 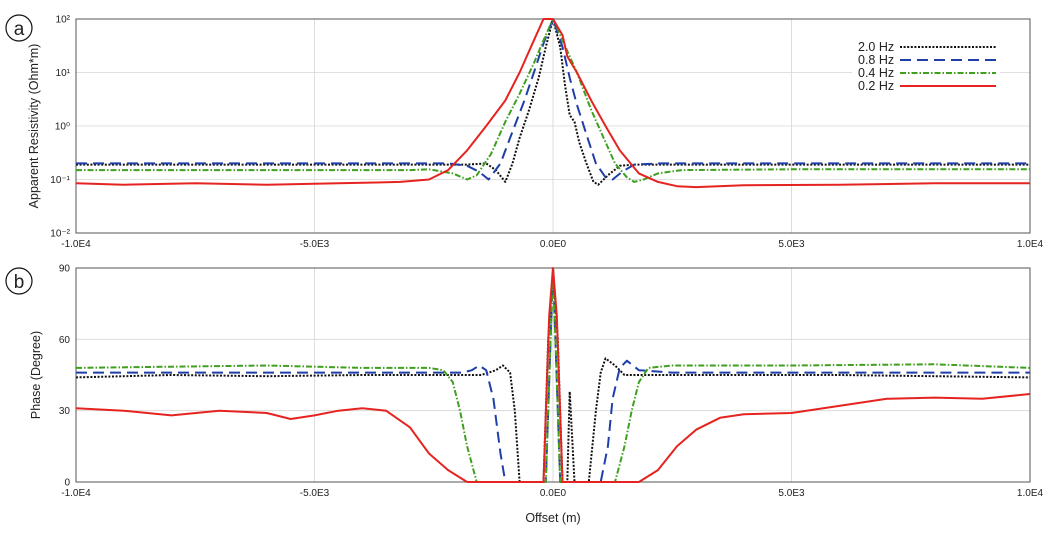 I want to click on panel-b-letter: b, so click(x=19, y=282).